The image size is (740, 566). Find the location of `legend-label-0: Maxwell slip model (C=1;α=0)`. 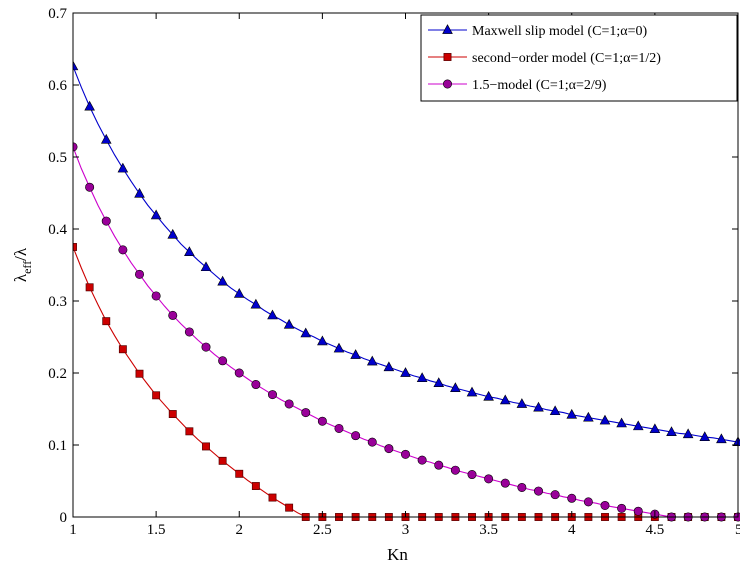

legend-label-0: Maxwell slip model (C=1;α=0) is located at coordinates (560, 31).